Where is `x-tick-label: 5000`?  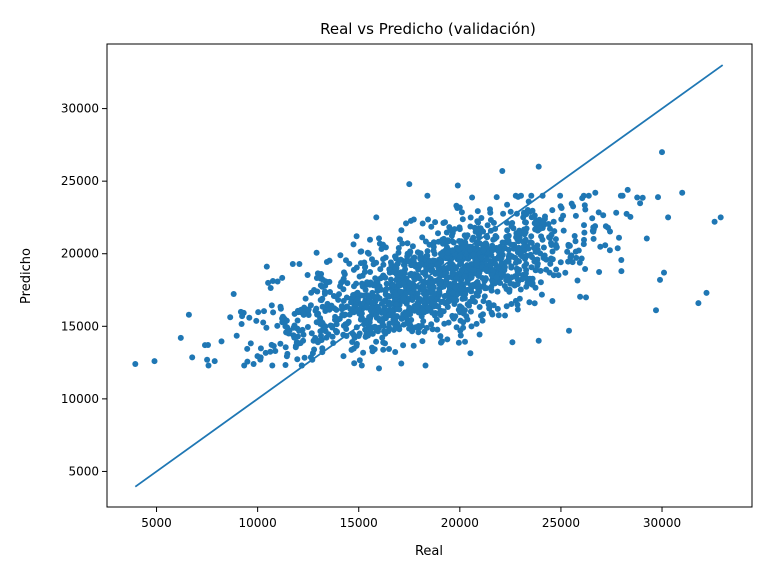
x-tick-label: 5000 is located at coordinates (156, 523).